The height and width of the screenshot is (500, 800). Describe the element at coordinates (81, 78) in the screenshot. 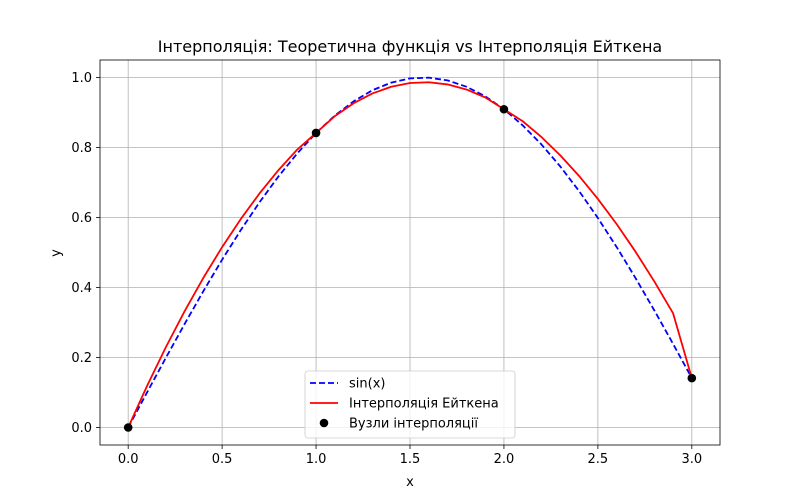

I see `y-tick-label: 1.0` at that location.